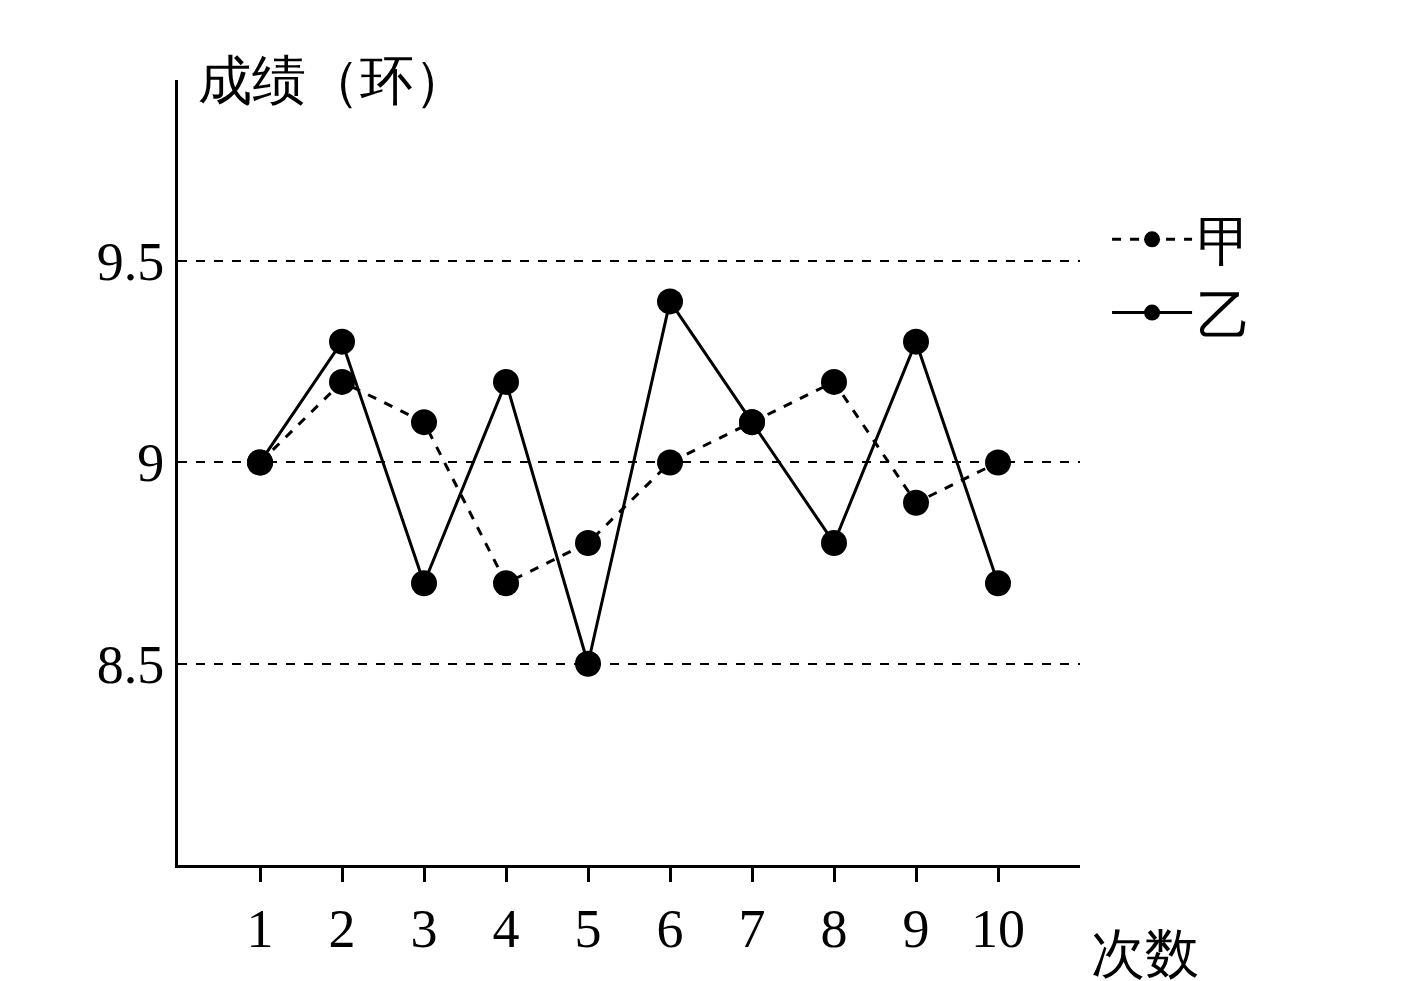 This screenshot has height=981, width=1418. I want to click on x-tick-label: 10, so click(998, 928).